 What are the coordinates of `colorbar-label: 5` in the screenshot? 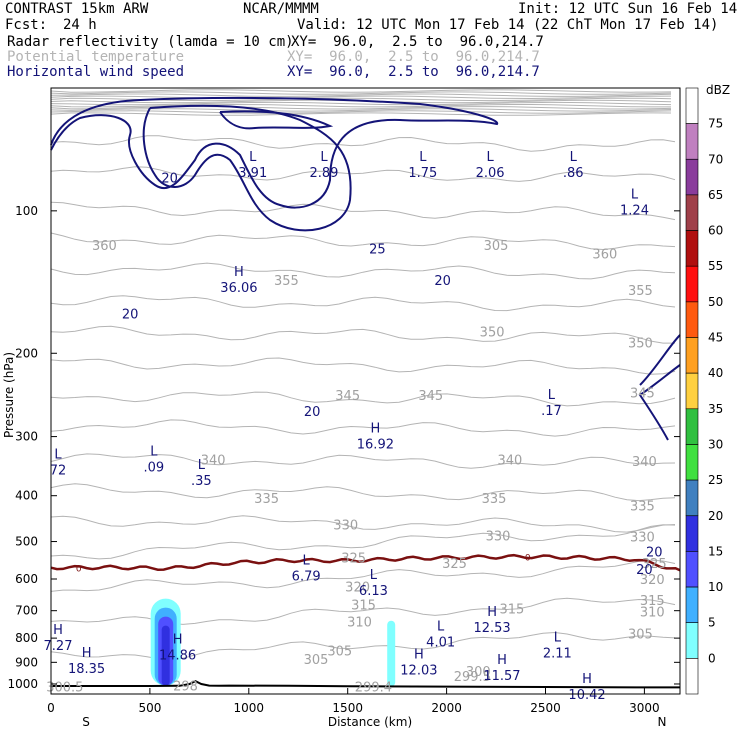 It's located at (712, 623).